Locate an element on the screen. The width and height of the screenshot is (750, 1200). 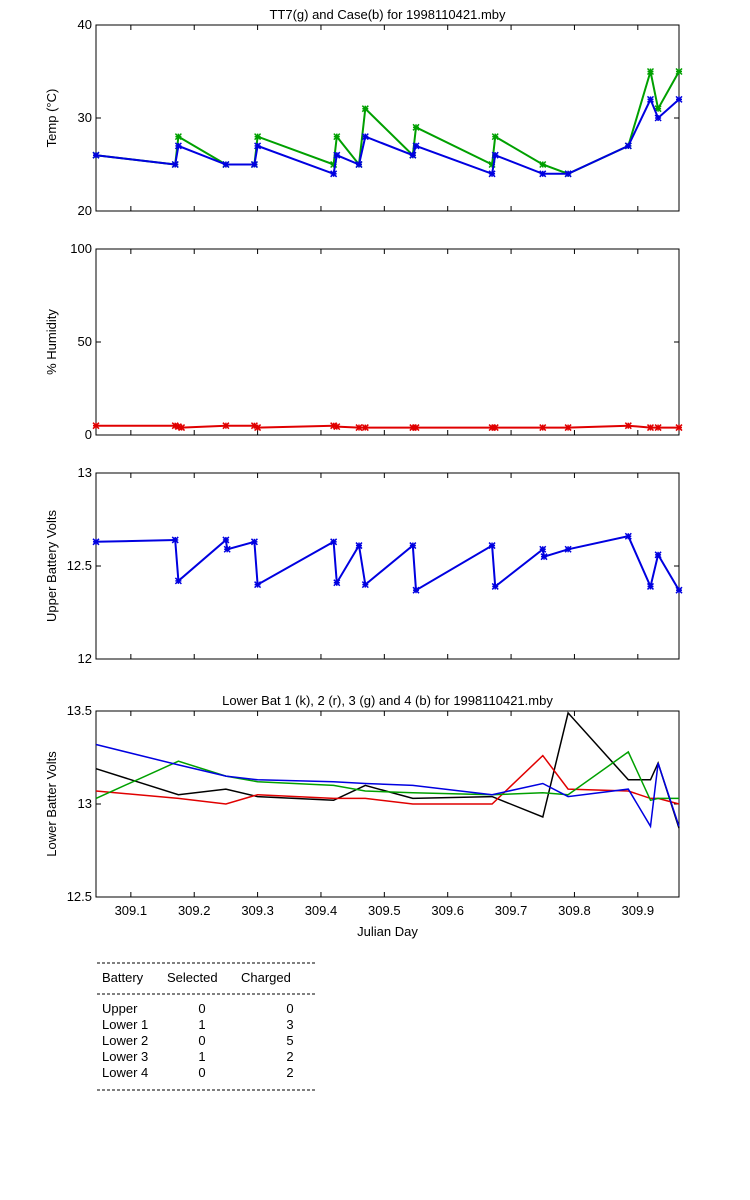
y-axis-label: Upper Battery Volts is located at coordinates (51, 566).